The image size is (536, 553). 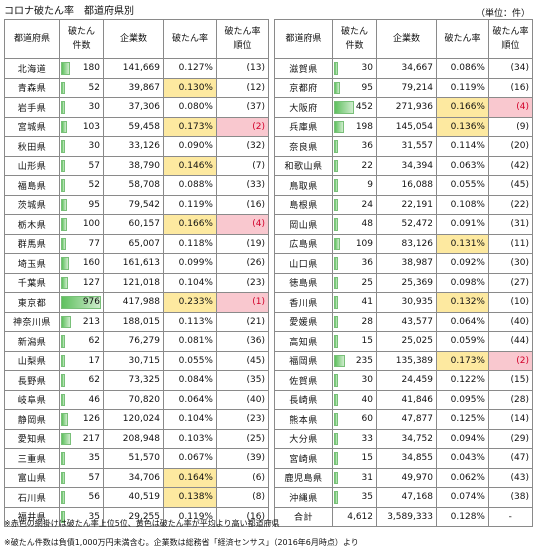 What do you see at coordinates (364, 360) in the screenshot?
I see `count-value: 235` at bounding box center [364, 360].